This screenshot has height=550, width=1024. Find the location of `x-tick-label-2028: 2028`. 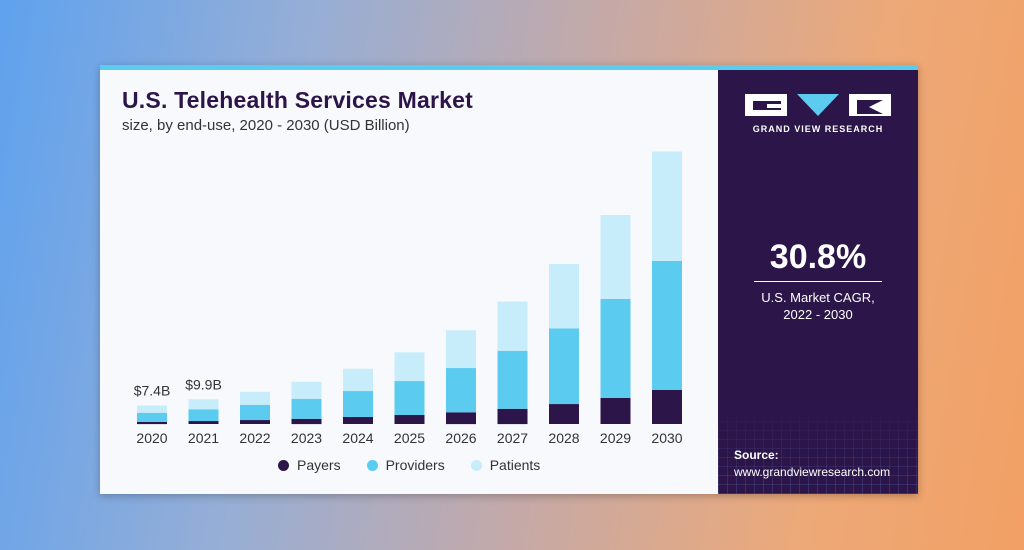

x-tick-label-2028: 2028 is located at coordinates (563, 438).